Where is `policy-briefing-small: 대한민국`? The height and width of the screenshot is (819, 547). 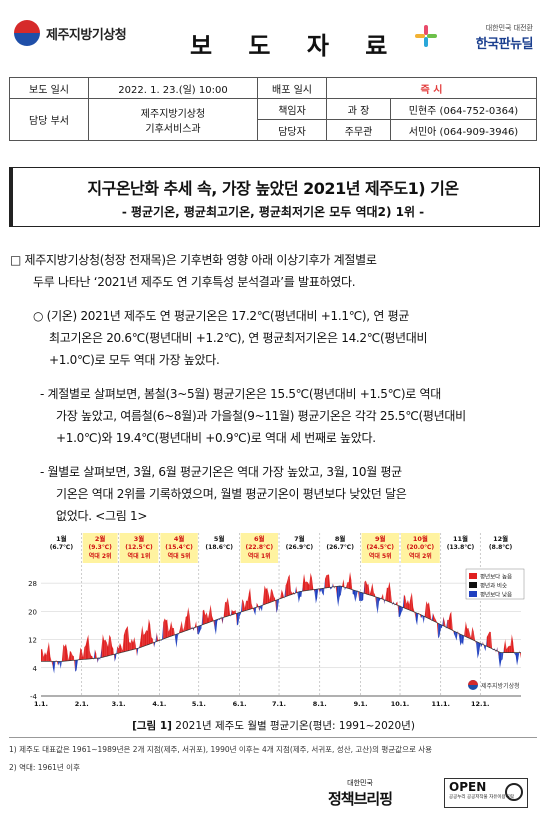 policy-briefing-small: 대한민국 is located at coordinates (360, 783).